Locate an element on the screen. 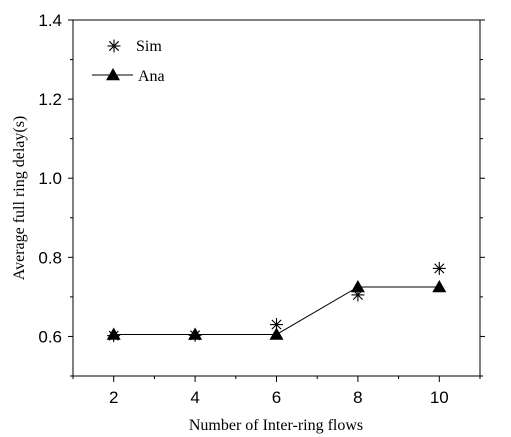 This screenshot has width=511, height=437. legend-item-ana: Ana is located at coordinates (128, 76).